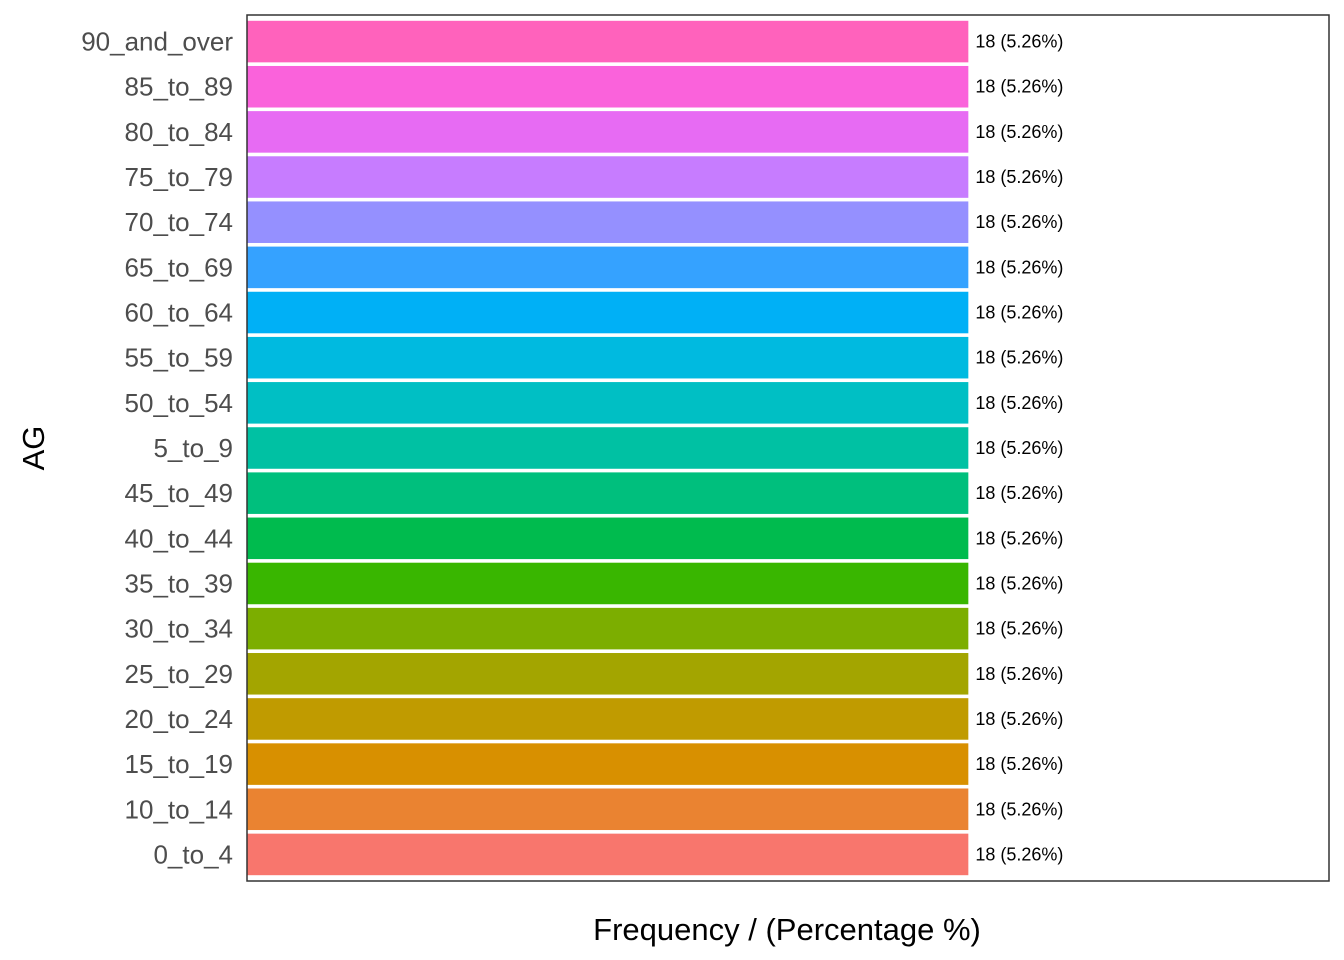  Describe the element at coordinates (179, 674) in the screenshot. I see `y-tick-label: 25_to_29` at that location.